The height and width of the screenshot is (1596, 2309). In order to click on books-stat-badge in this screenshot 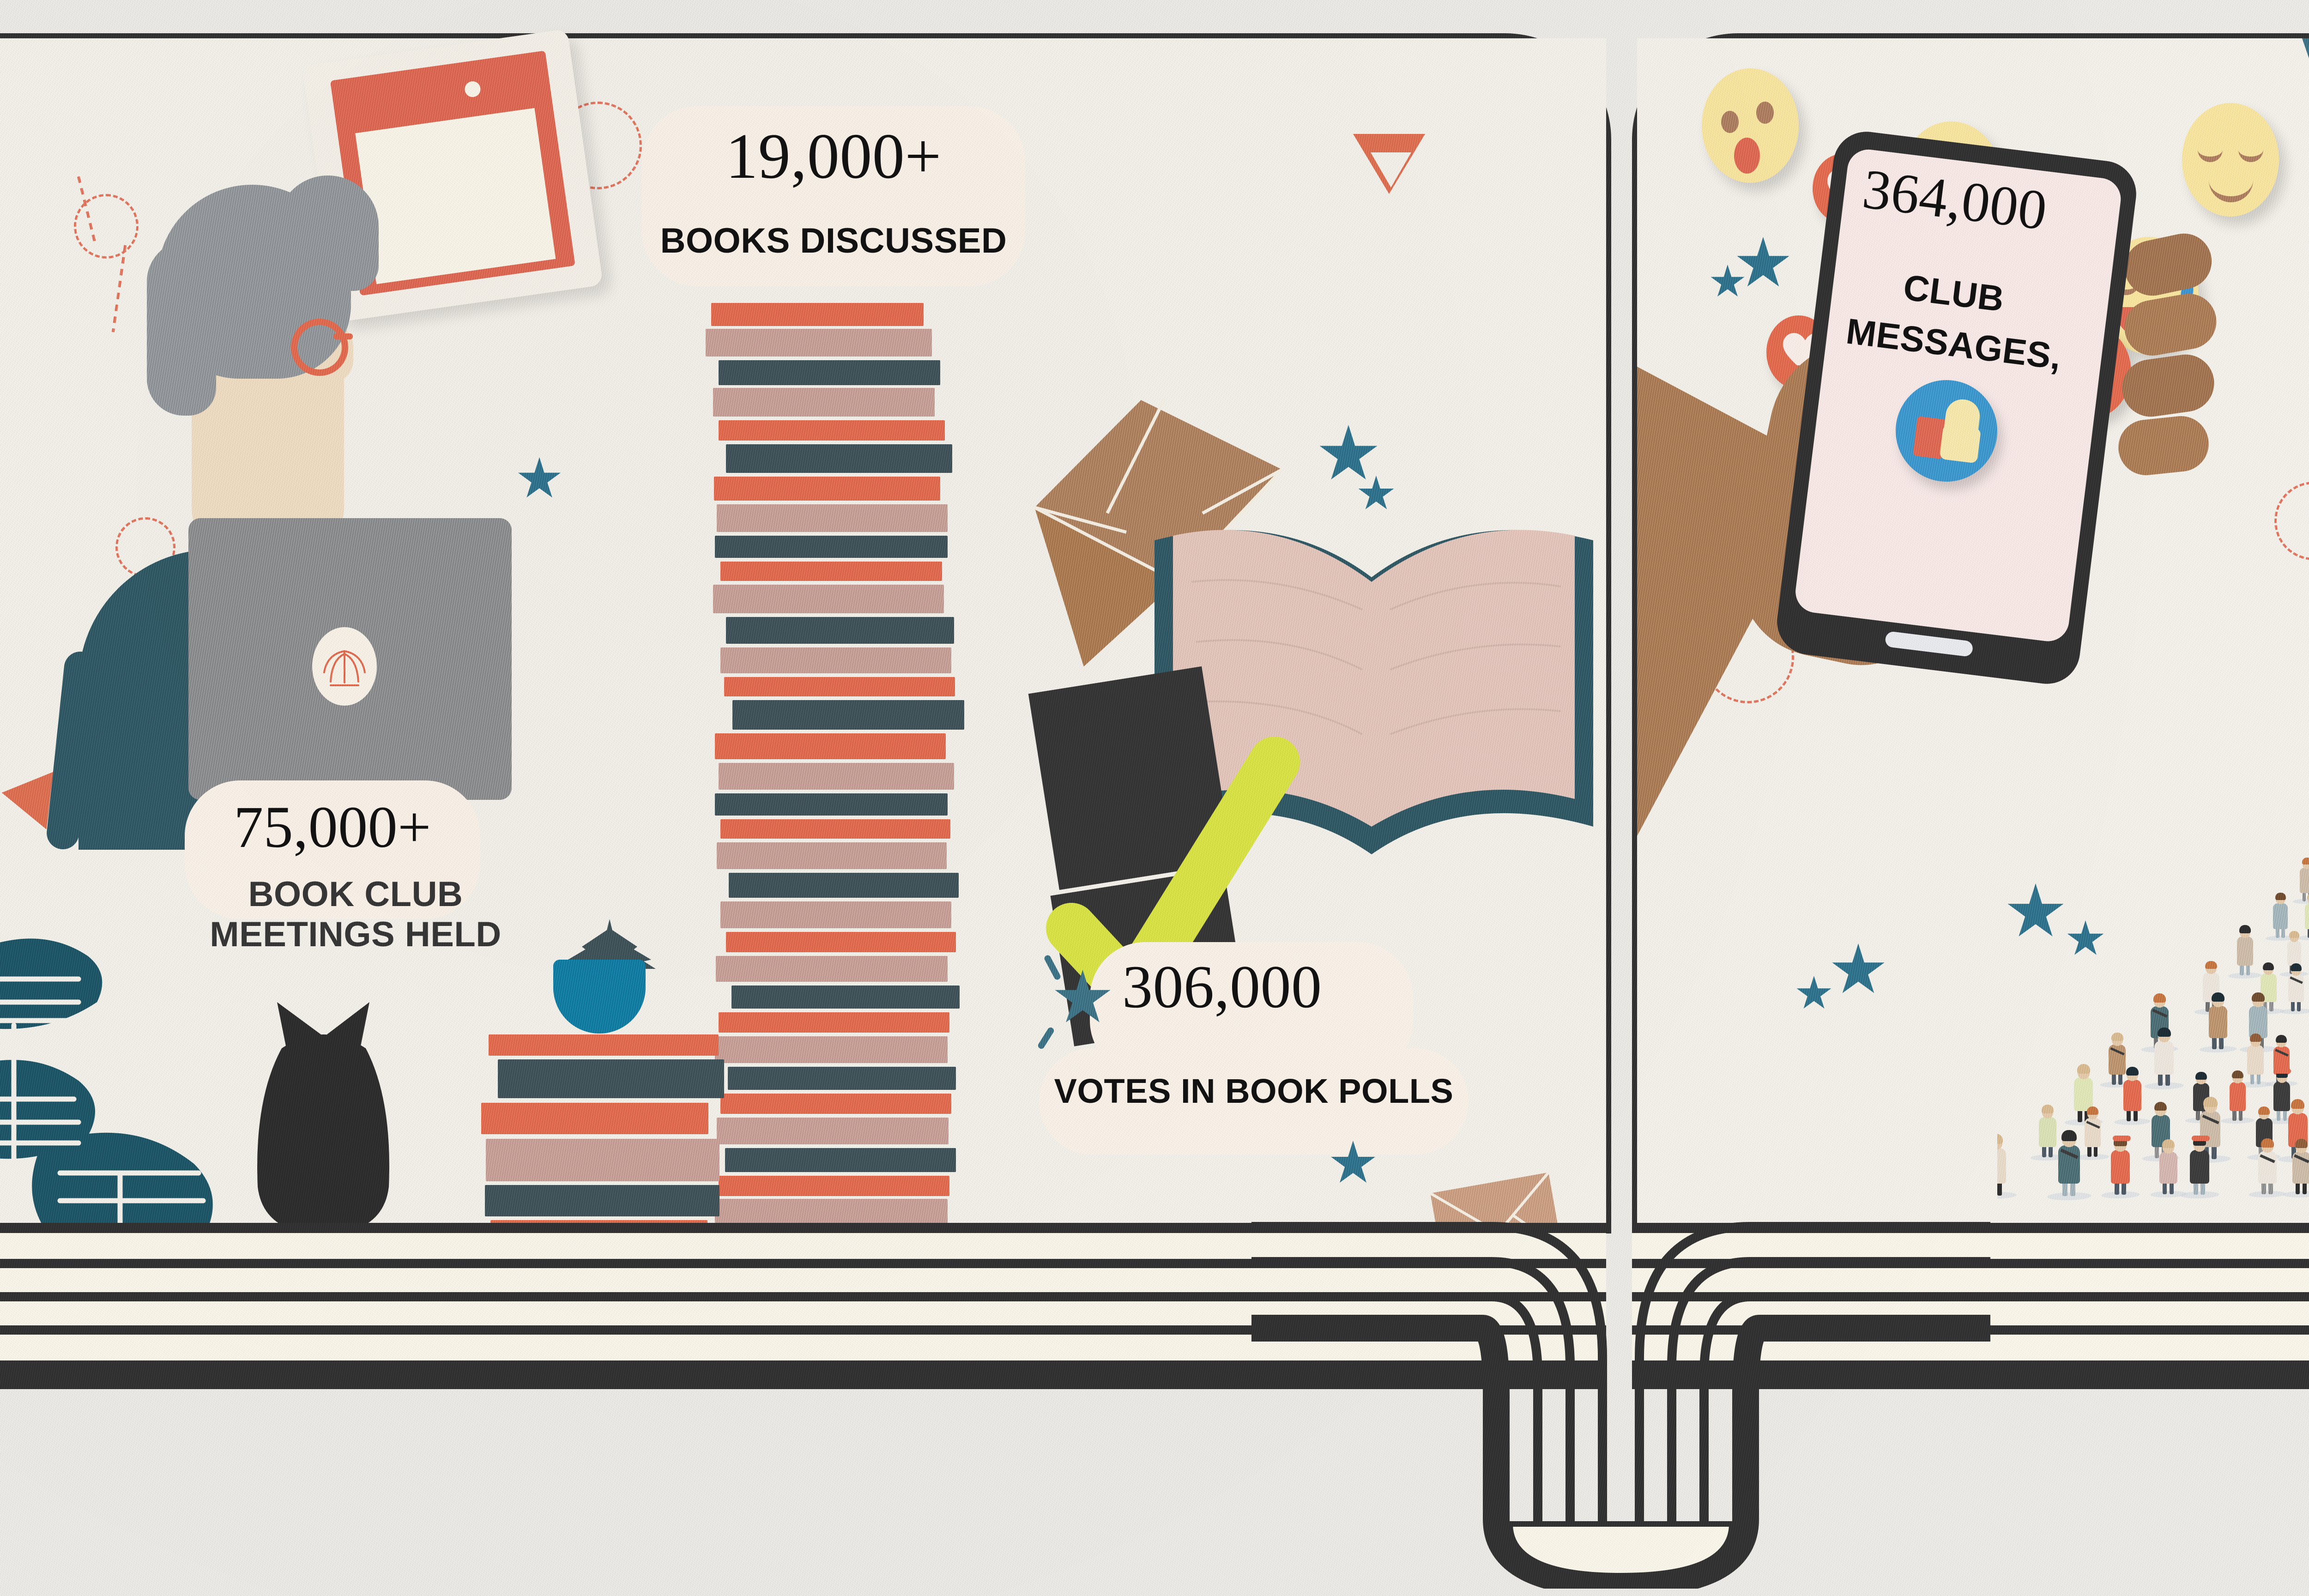, I will do `click(833, 196)`.